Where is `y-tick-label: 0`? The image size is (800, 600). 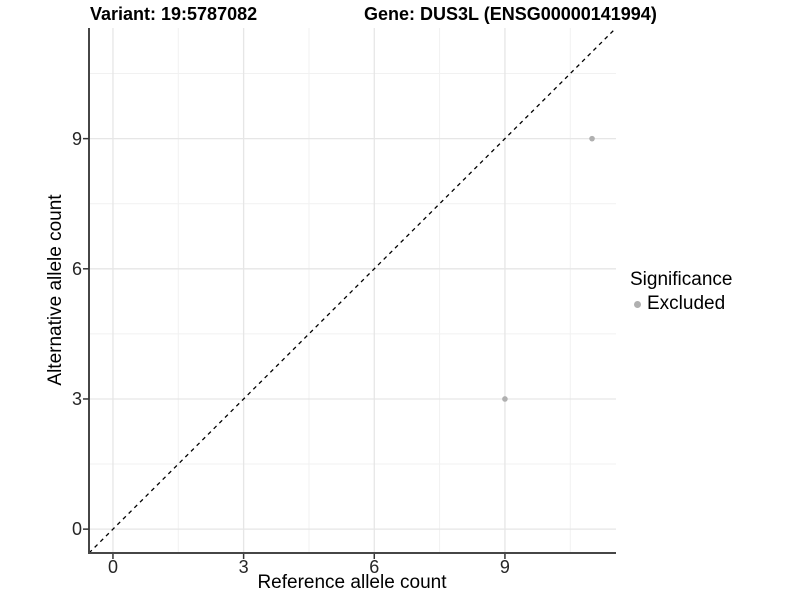 y-tick-label: 0 is located at coordinates (76, 529).